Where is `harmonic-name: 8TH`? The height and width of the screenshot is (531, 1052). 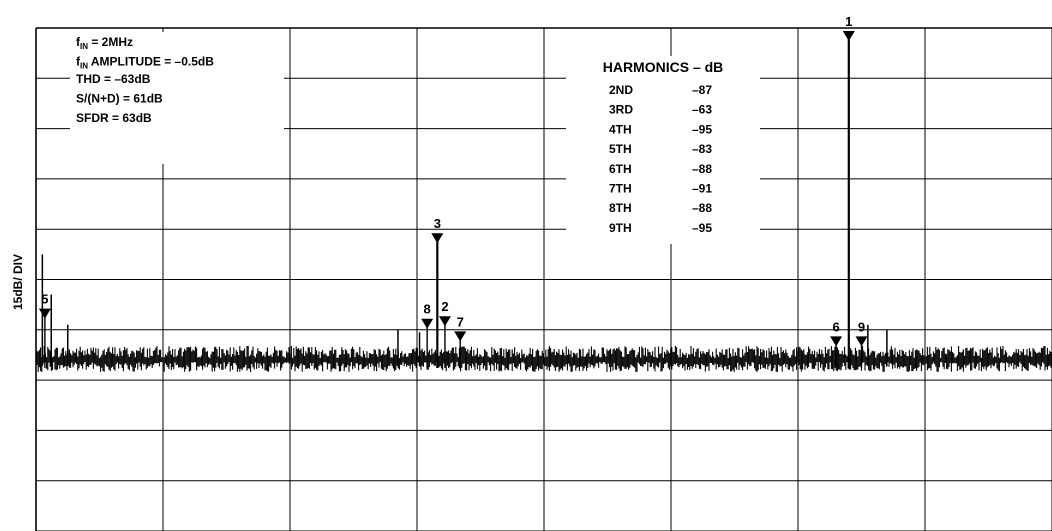
harmonic-name: 8TH is located at coordinates (620, 208).